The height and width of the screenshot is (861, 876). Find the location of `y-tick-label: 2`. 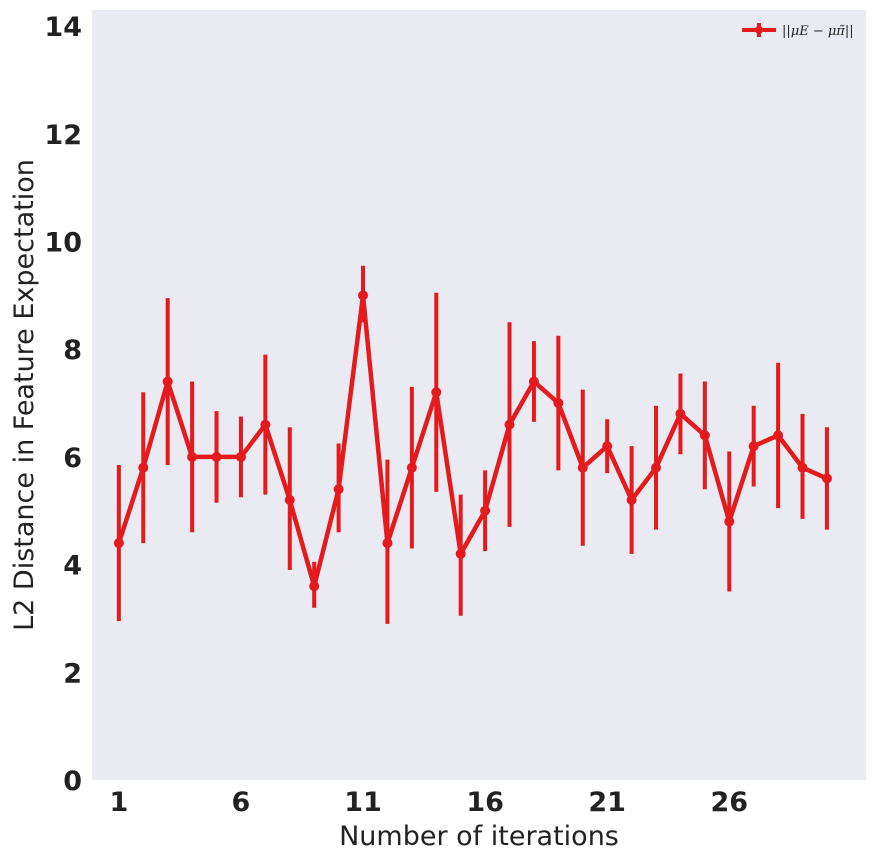

y-tick-label: 2 is located at coordinates (72, 673).